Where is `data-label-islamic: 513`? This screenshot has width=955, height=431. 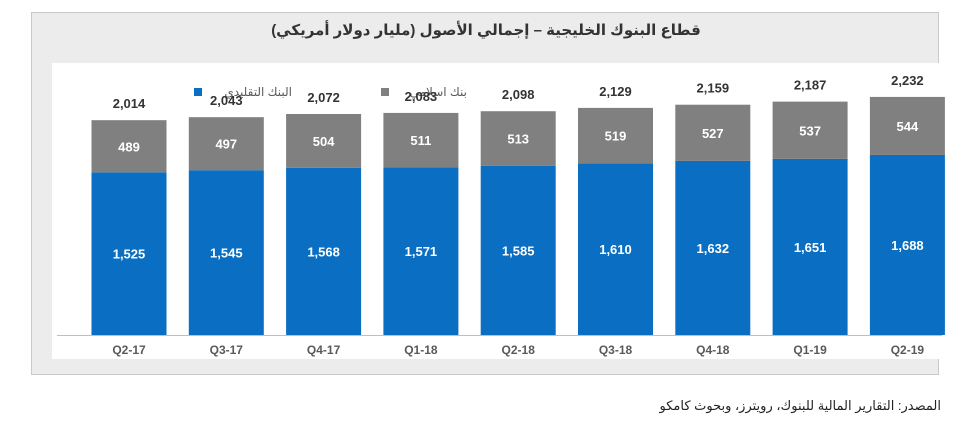
data-label-islamic: 513 is located at coordinates (518, 139).